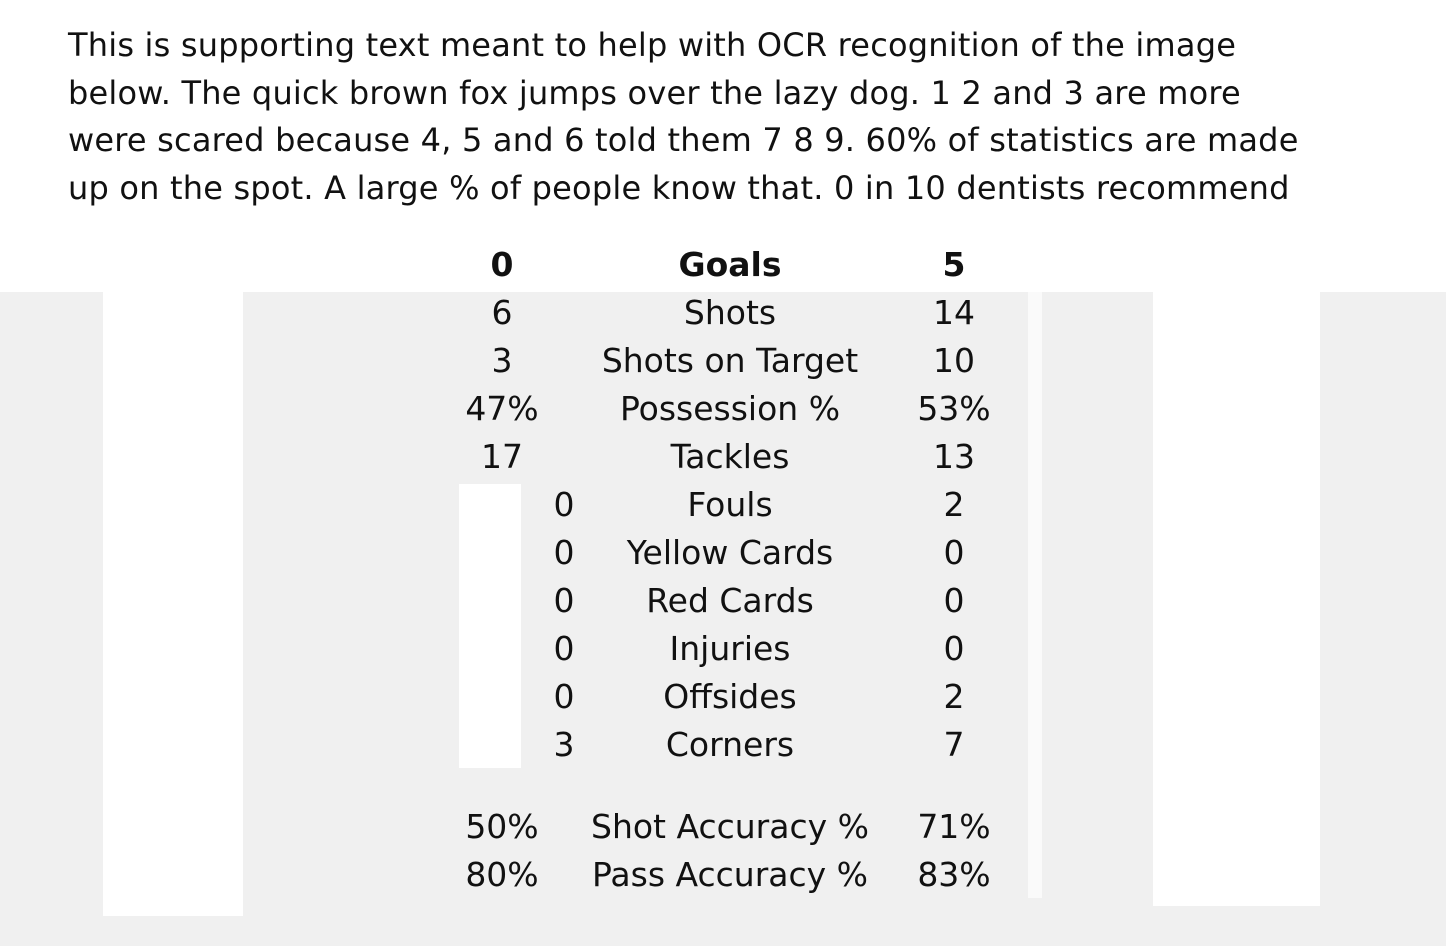 The width and height of the screenshot is (1446, 946). What do you see at coordinates (954, 874) in the screenshot?
I see `away-value: 83%` at bounding box center [954, 874].